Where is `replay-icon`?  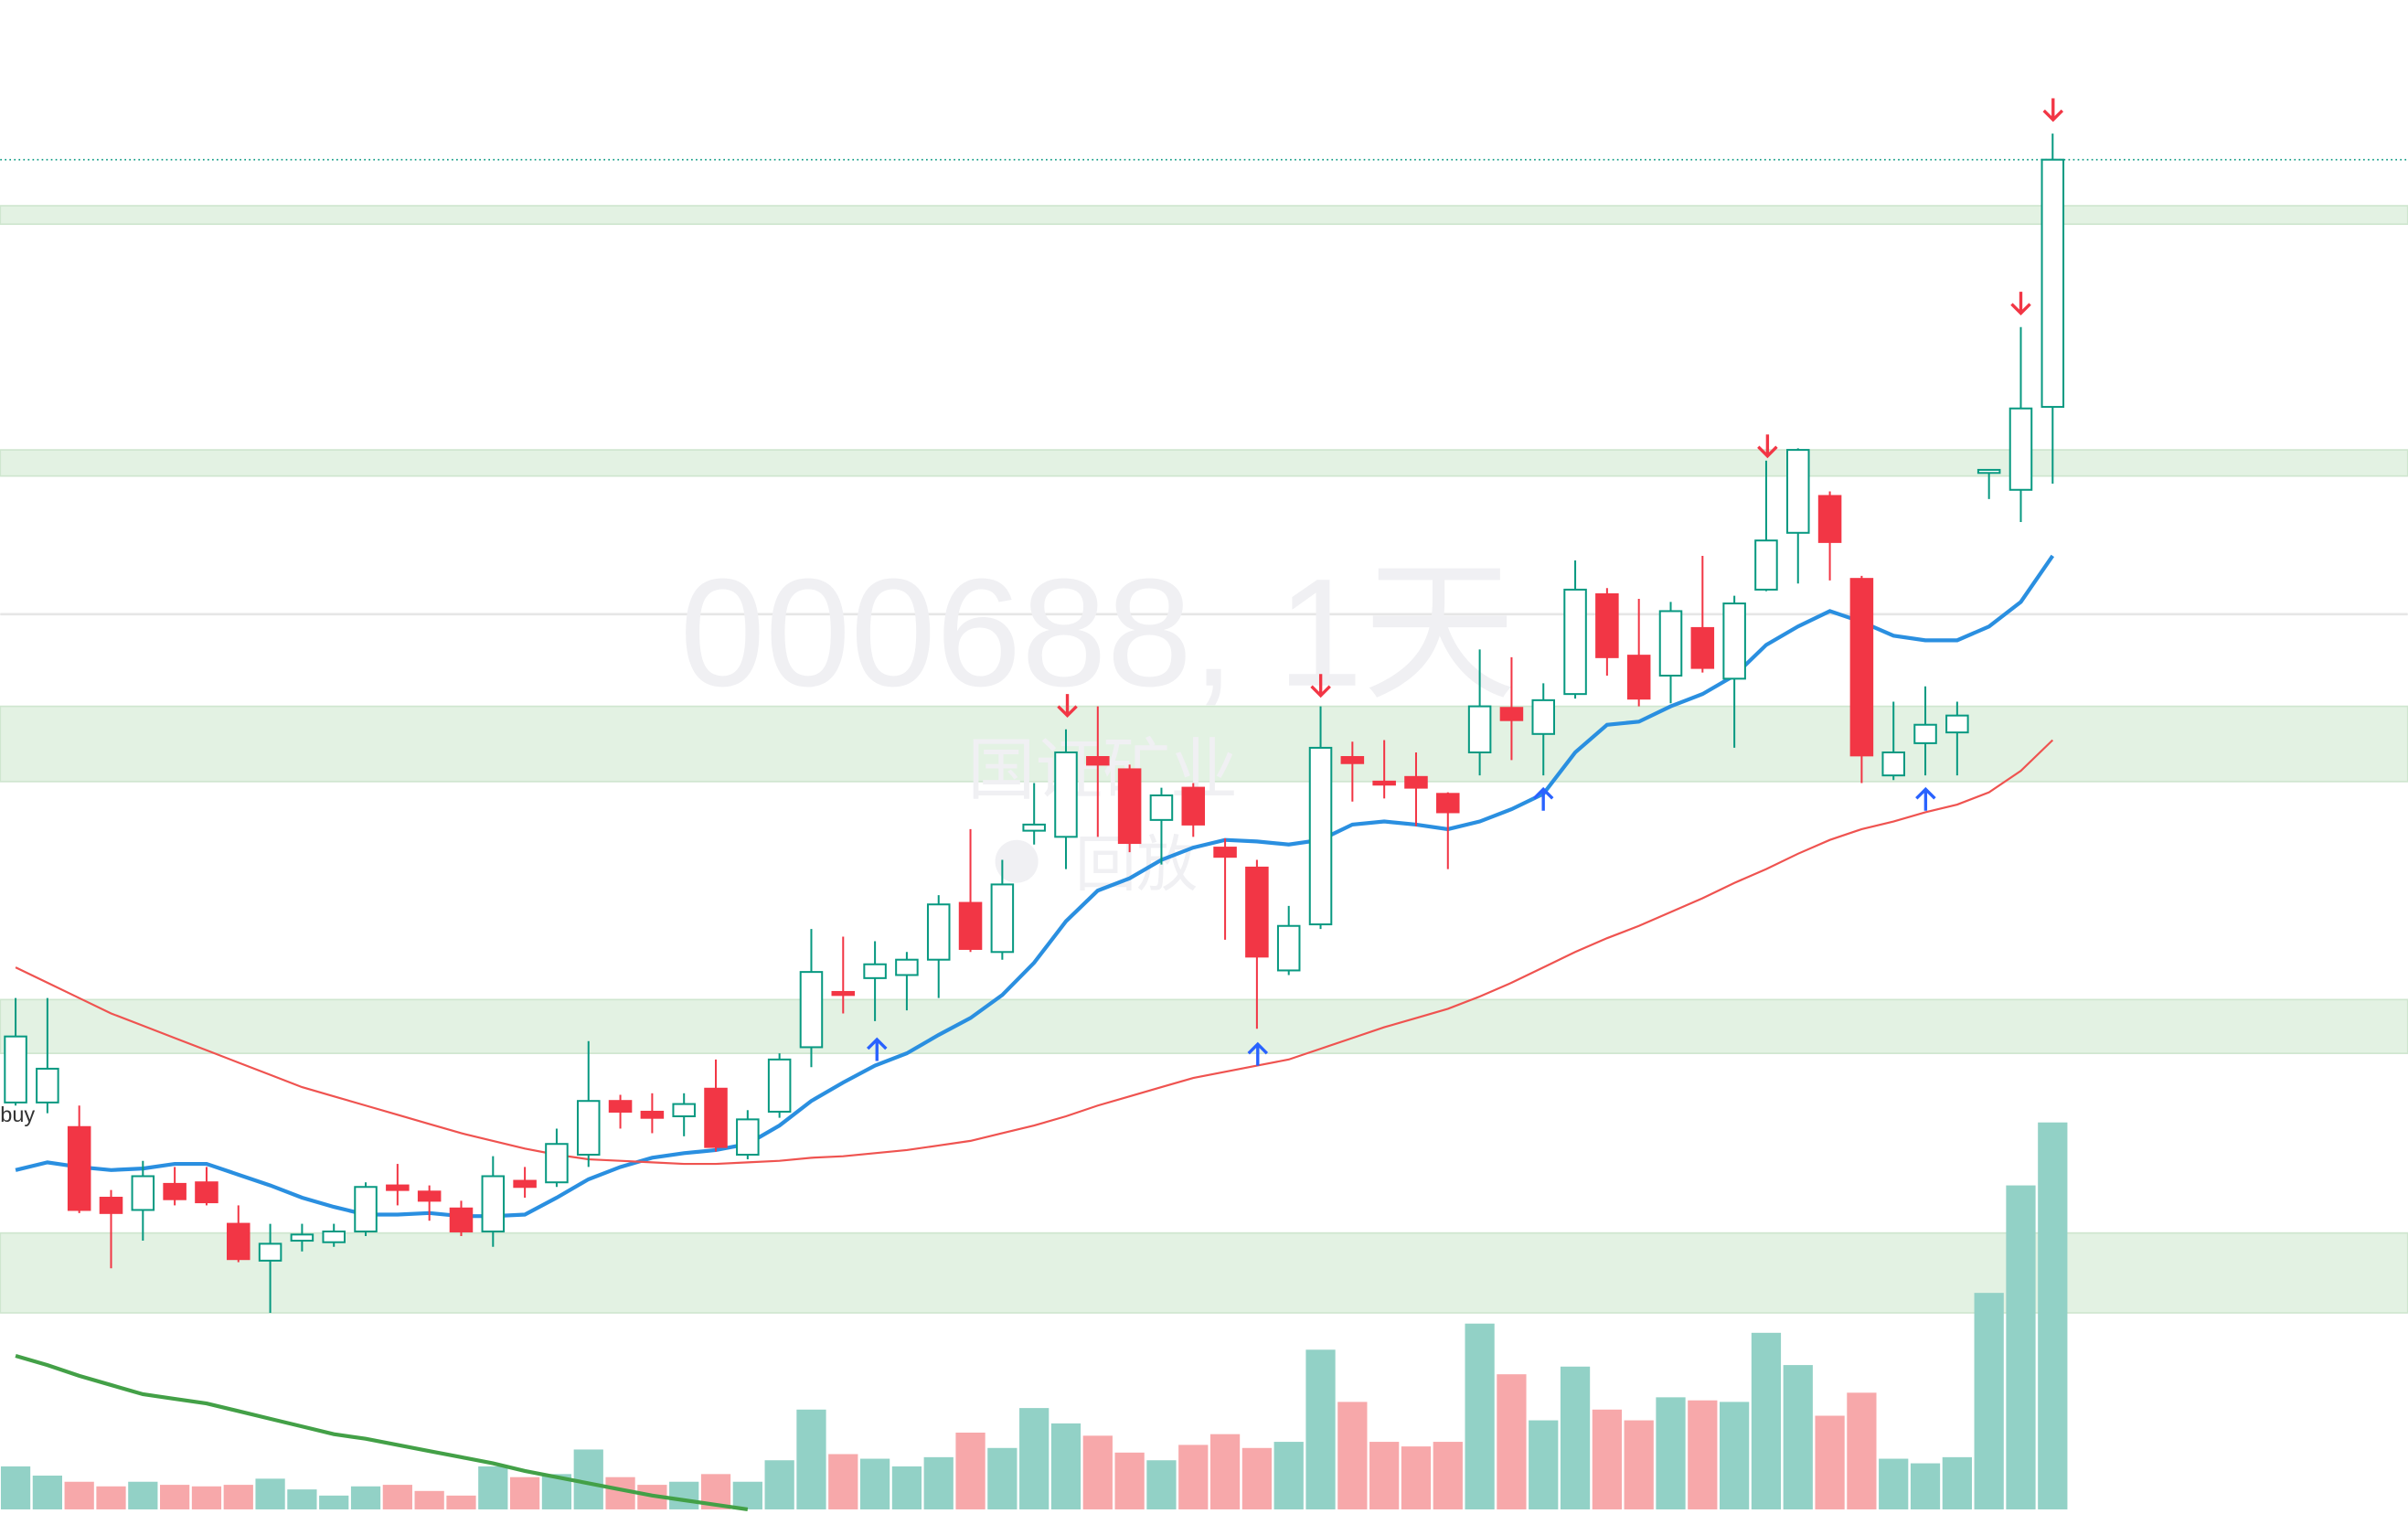 replay-icon is located at coordinates (1017, 861).